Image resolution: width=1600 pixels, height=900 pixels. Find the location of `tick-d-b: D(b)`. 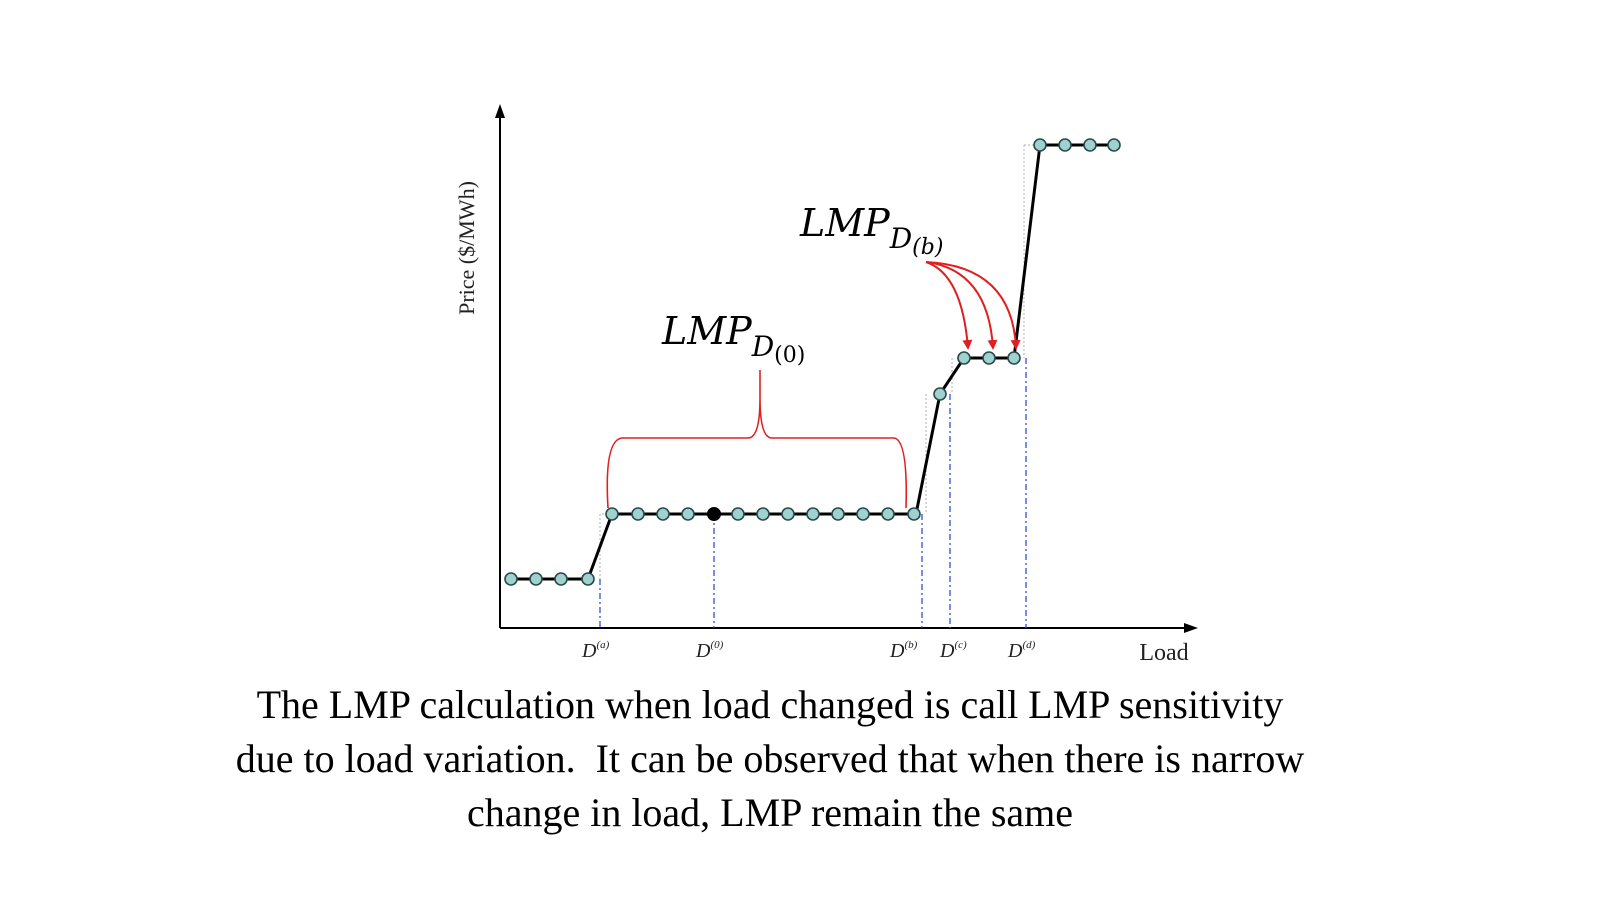

tick-d-b: D(b) is located at coordinates (903, 650).